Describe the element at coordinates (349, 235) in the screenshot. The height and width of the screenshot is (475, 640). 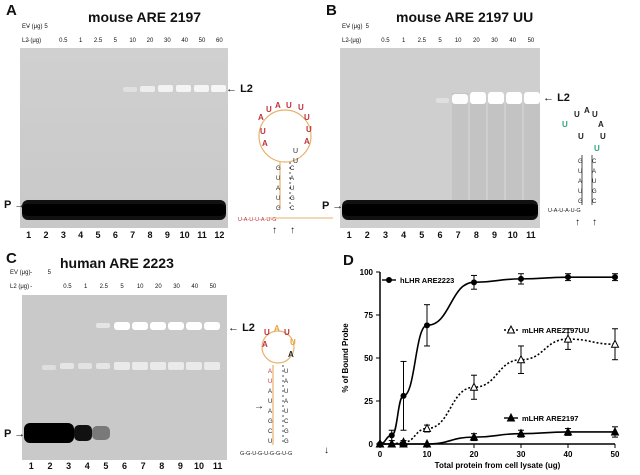
I see `b-lane-1: 1` at that location.